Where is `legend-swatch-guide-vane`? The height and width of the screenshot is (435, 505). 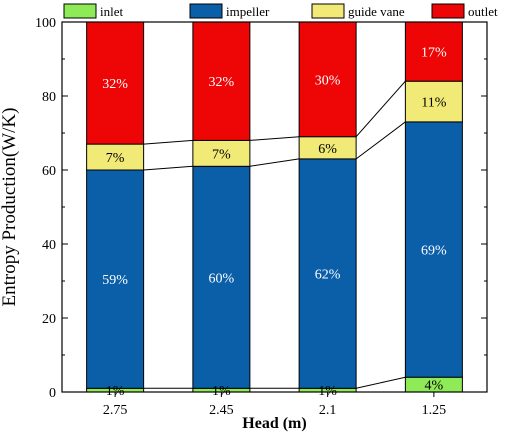 legend-swatch-guide-vane is located at coordinates (328, 11).